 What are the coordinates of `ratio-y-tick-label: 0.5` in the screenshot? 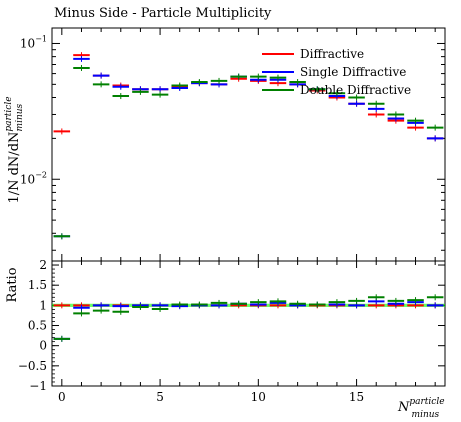 It's located at (37, 326).